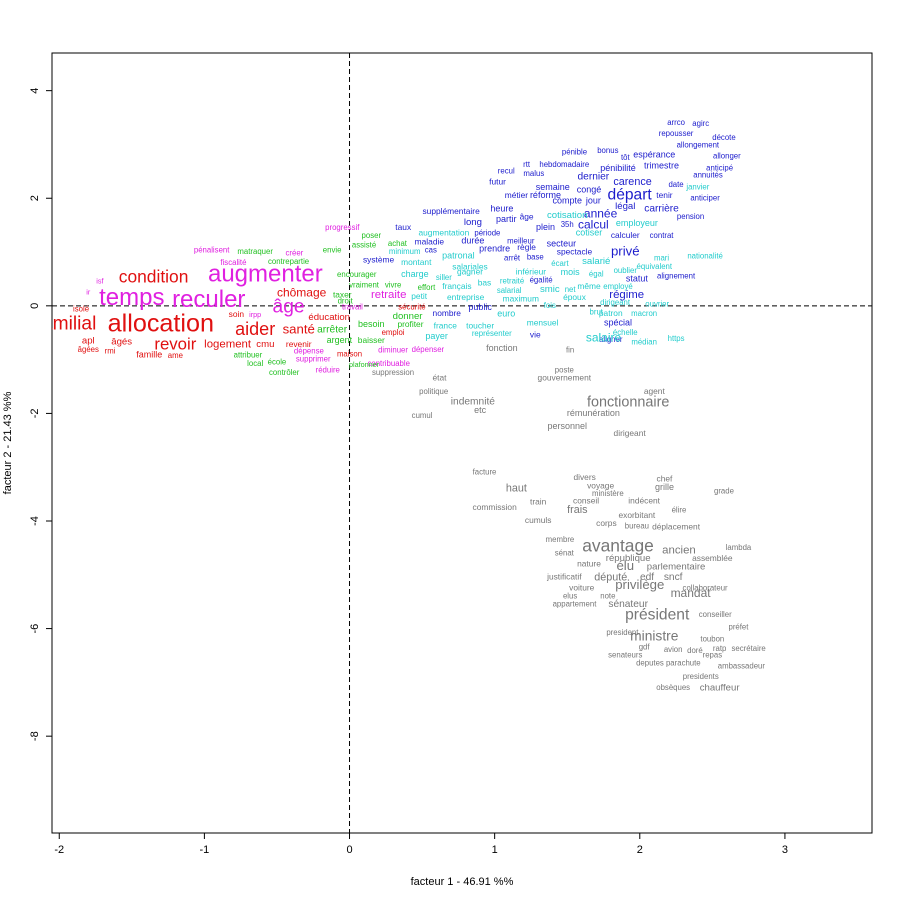 Image resolution: width=900 pixels, height=905 pixels. I want to click on word-point: pension, so click(690, 216).